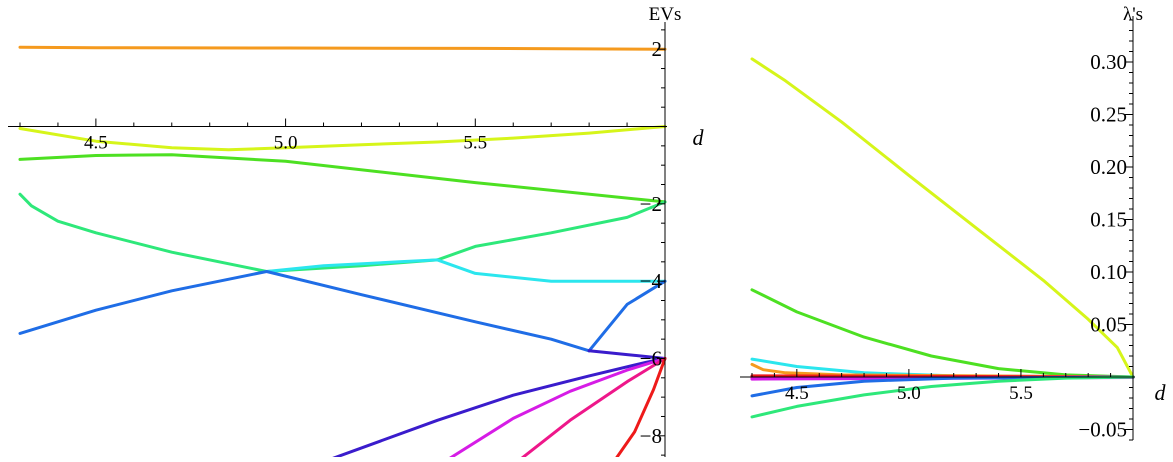  What do you see at coordinates (665, 14) in the screenshot?
I see `y-axis-title: EVs` at bounding box center [665, 14].